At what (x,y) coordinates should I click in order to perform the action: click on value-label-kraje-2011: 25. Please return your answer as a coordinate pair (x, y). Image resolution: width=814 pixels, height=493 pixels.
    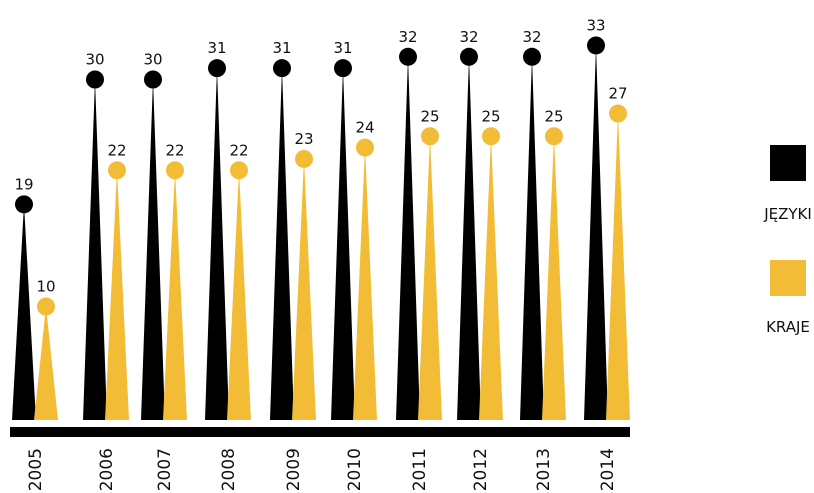
    Looking at the image, I should click on (429, 116).